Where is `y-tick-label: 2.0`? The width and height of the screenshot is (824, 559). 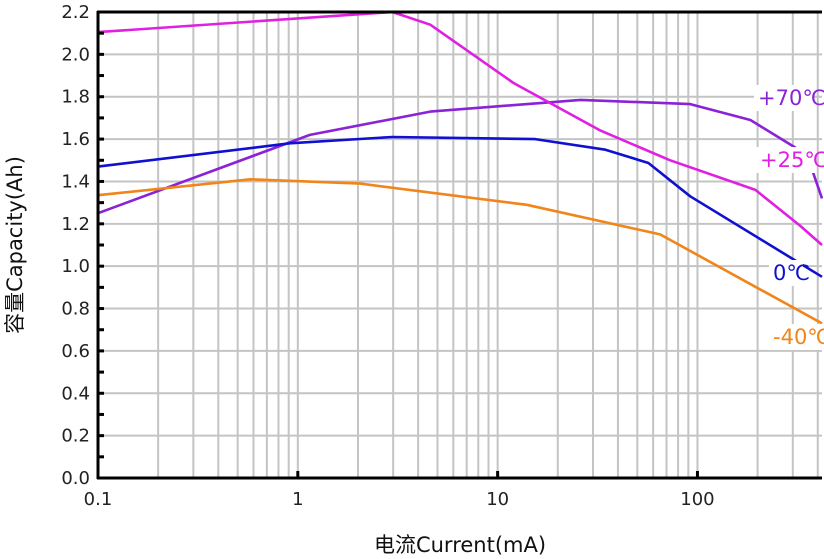
y-tick-label: 2.0 is located at coordinates (75, 54).